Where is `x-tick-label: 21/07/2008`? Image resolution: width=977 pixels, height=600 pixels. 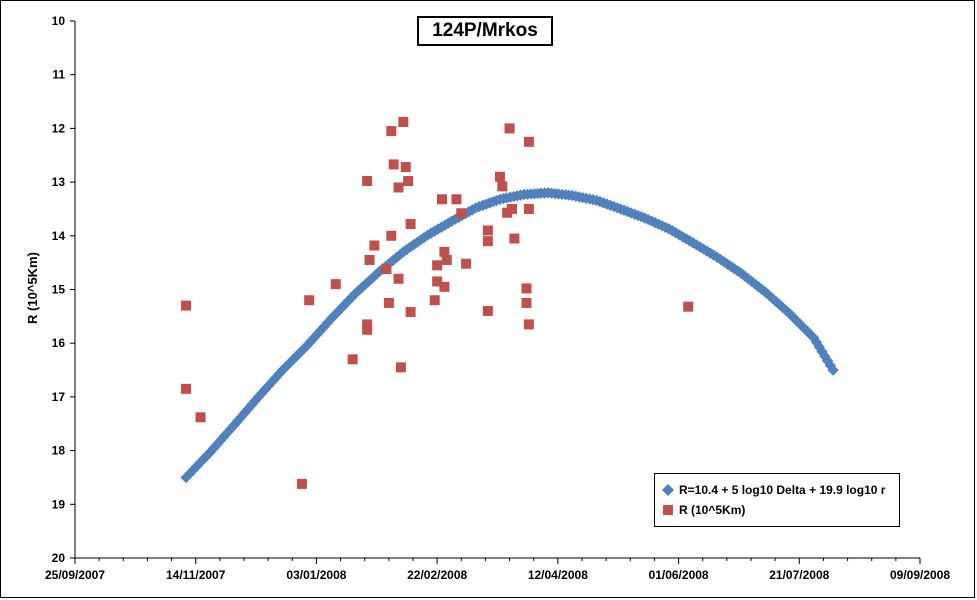 x-tick-label: 21/07/2008 is located at coordinates (799, 575).